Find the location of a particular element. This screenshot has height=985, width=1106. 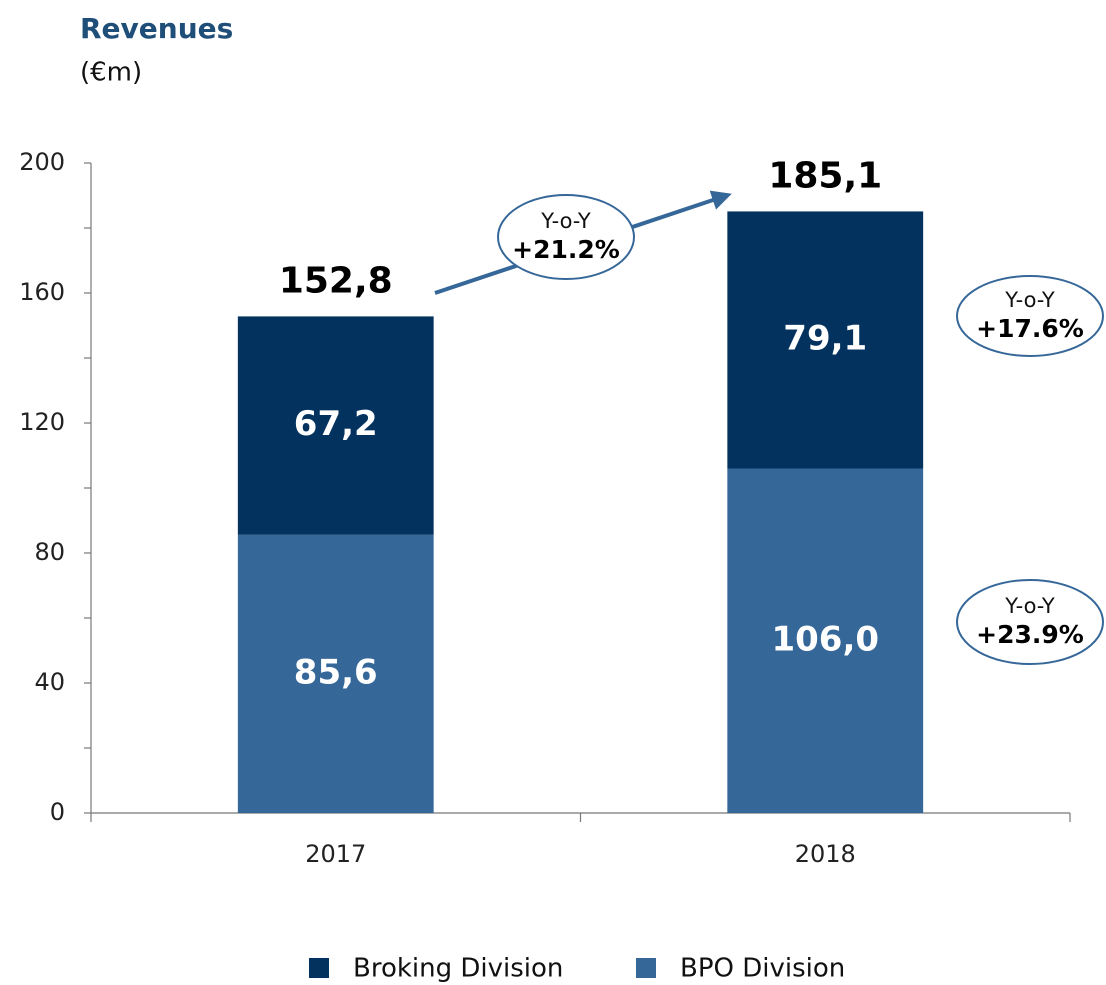

y-tick-label: 80 is located at coordinates (49, 552).